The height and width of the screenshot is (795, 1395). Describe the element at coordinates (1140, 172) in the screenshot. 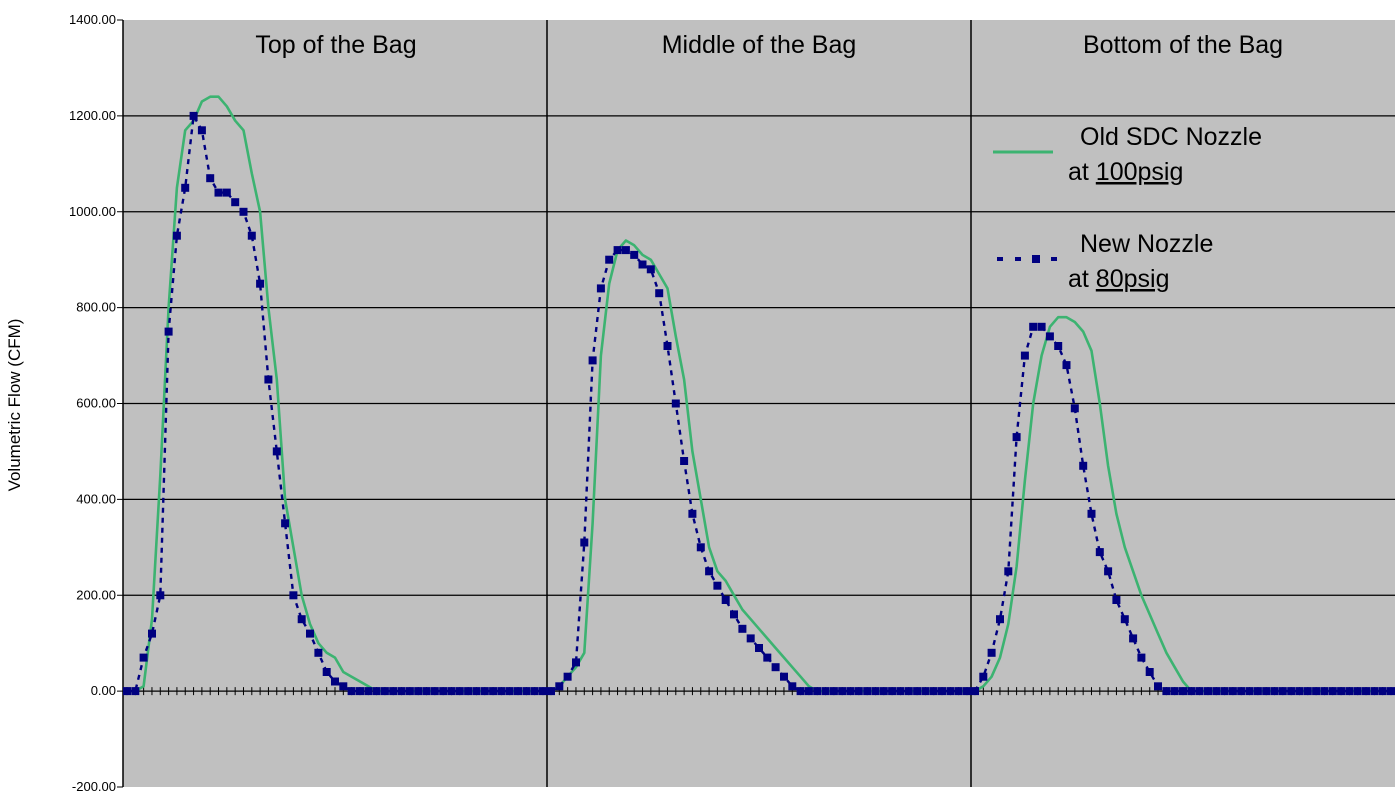

I see `legend-old-pressure: 100psig` at that location.